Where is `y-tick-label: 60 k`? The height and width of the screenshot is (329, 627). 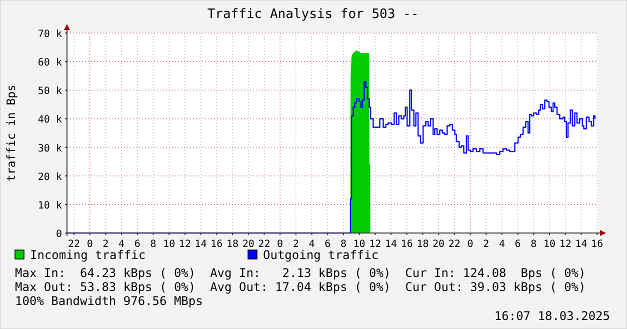 y-tick-label: 60 k is located at coordinates (50, 63).